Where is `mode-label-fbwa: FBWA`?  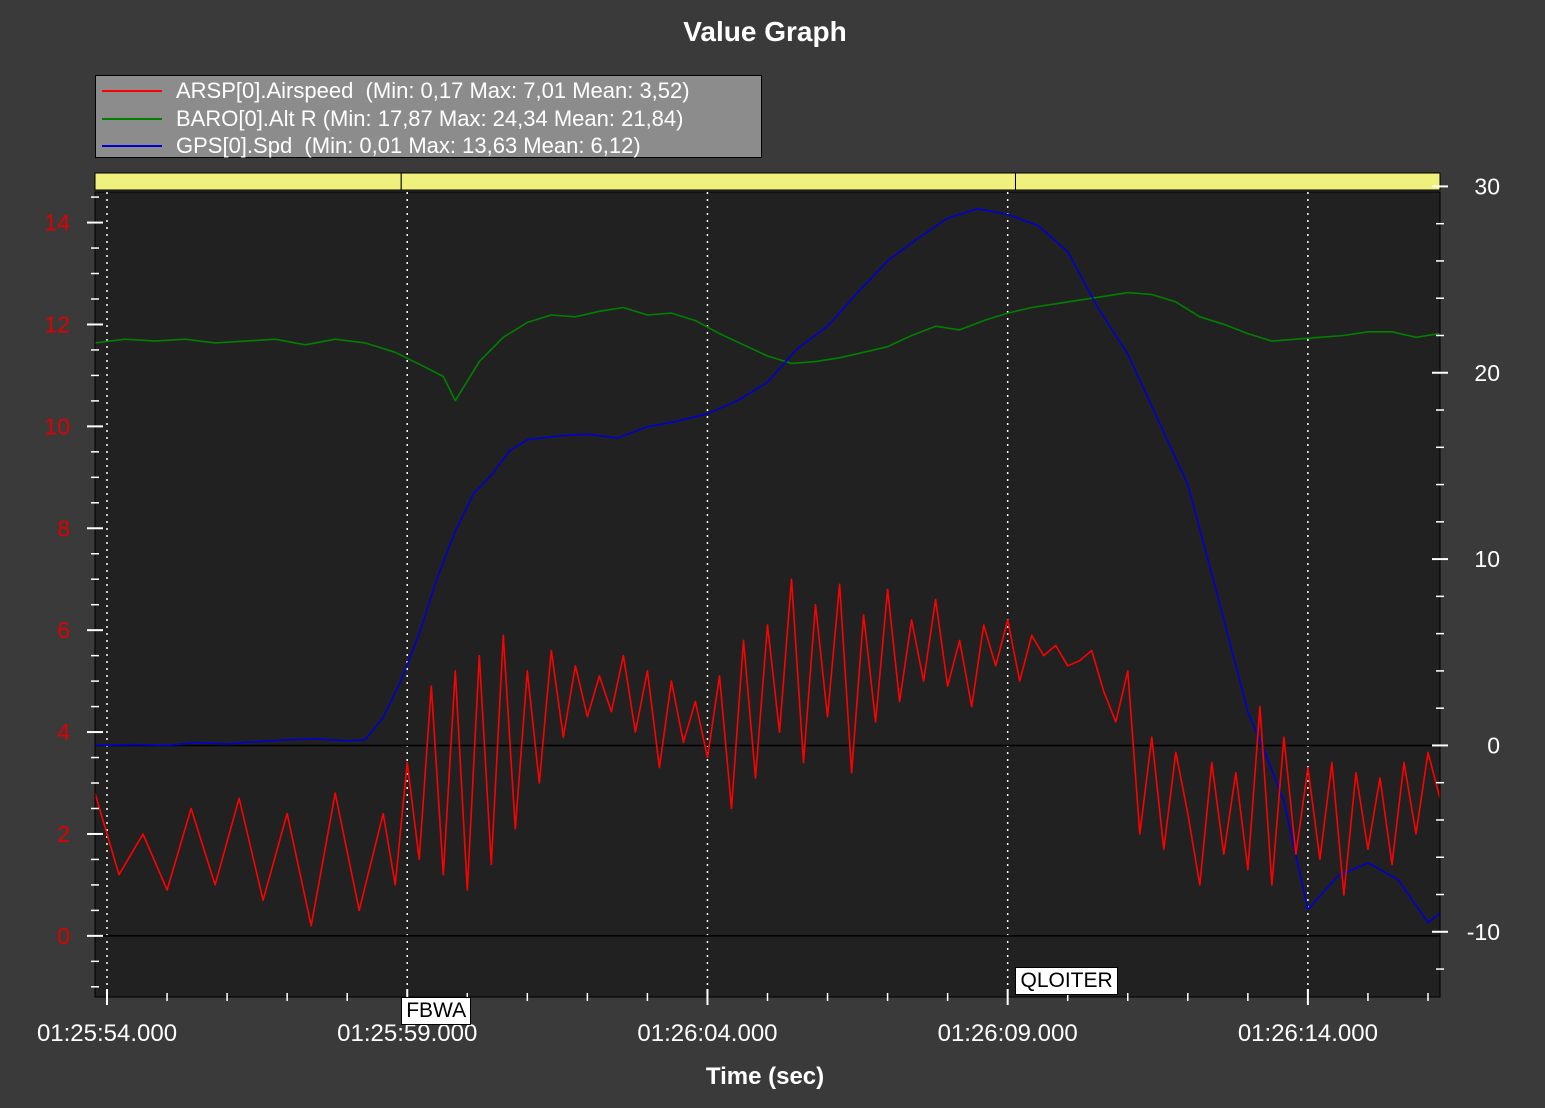
mode-label-fbwa: FBWA is located at coordinates (436, 1011).